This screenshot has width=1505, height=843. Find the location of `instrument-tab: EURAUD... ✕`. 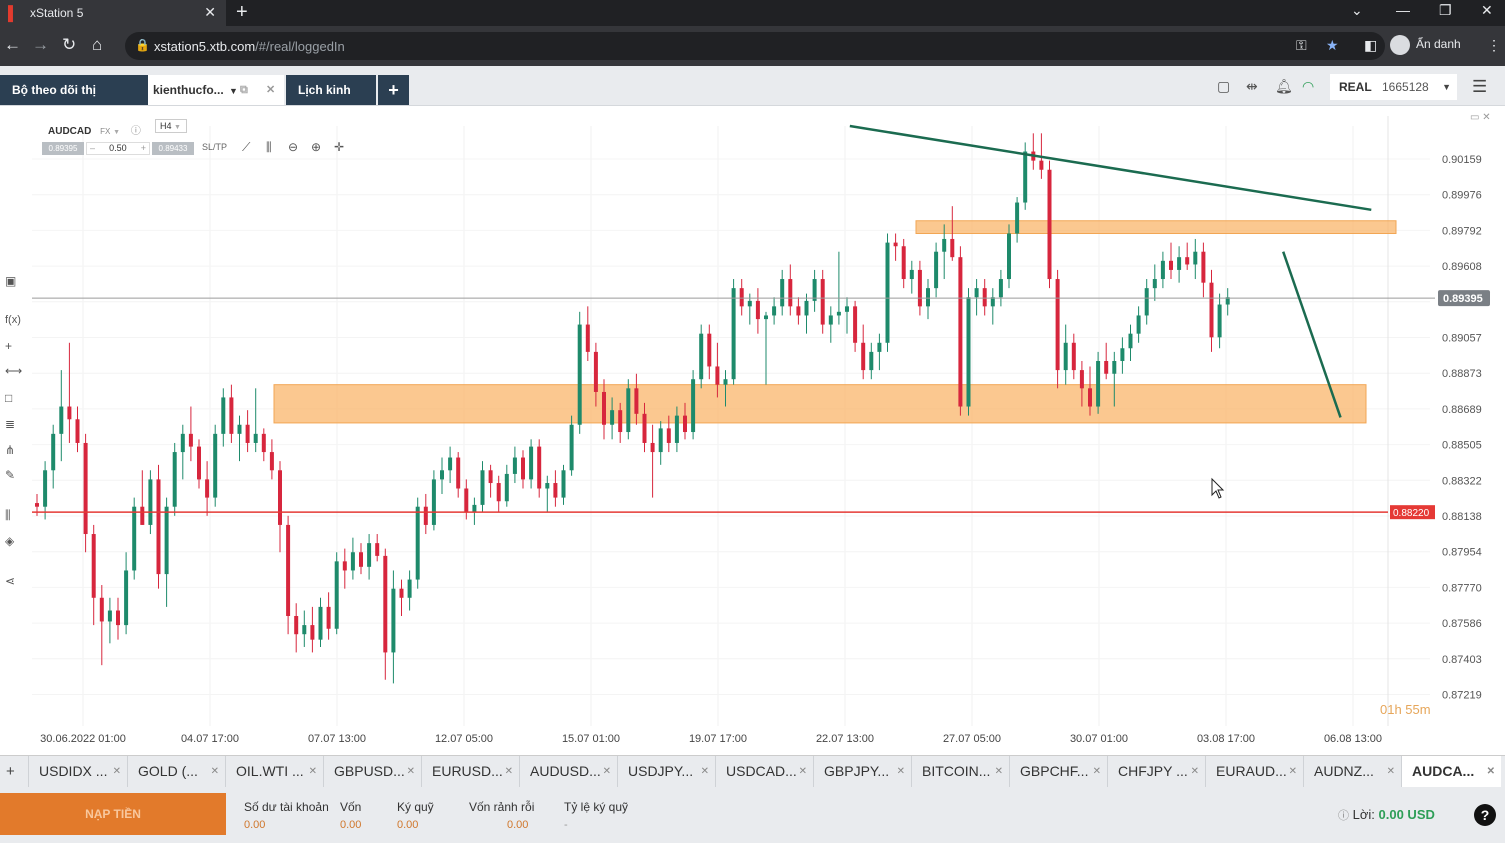

instrument-tab: EURAUD... ✕ is located at coordinates (1254, 772).